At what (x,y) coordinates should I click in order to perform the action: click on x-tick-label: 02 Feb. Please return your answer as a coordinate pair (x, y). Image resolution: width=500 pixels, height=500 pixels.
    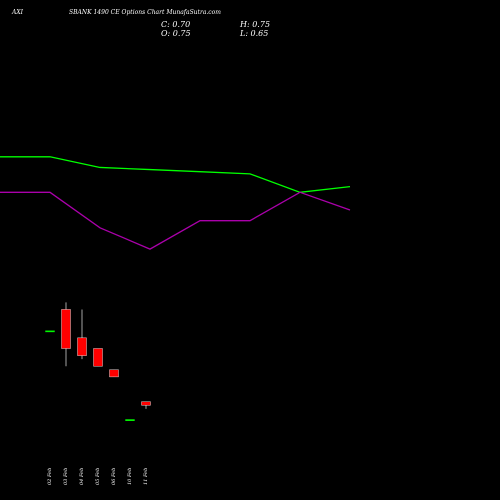
    Looking at the image, I should click on (50, 476).